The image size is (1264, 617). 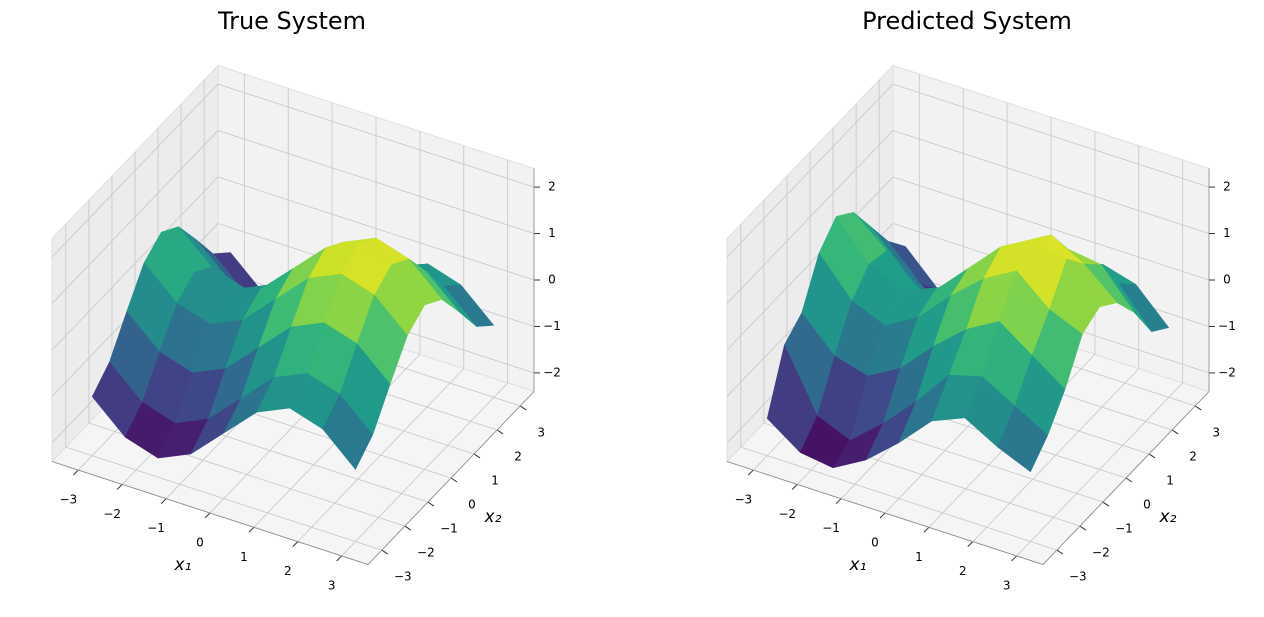 I want to click on panel-title: Predicted System, so click(x=967, y=21).